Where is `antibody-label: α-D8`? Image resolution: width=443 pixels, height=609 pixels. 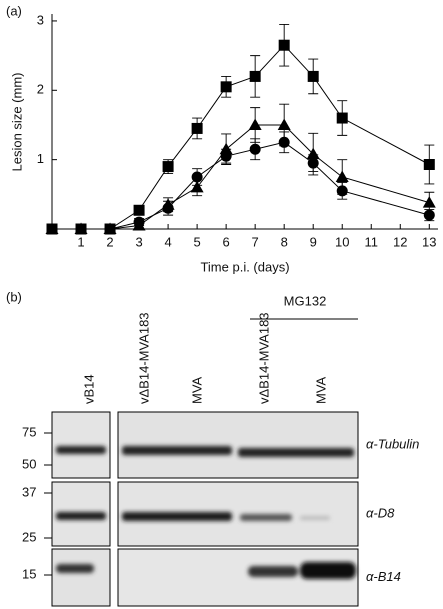 antibody-label: α-D8 is located at coordinates (380, 512).